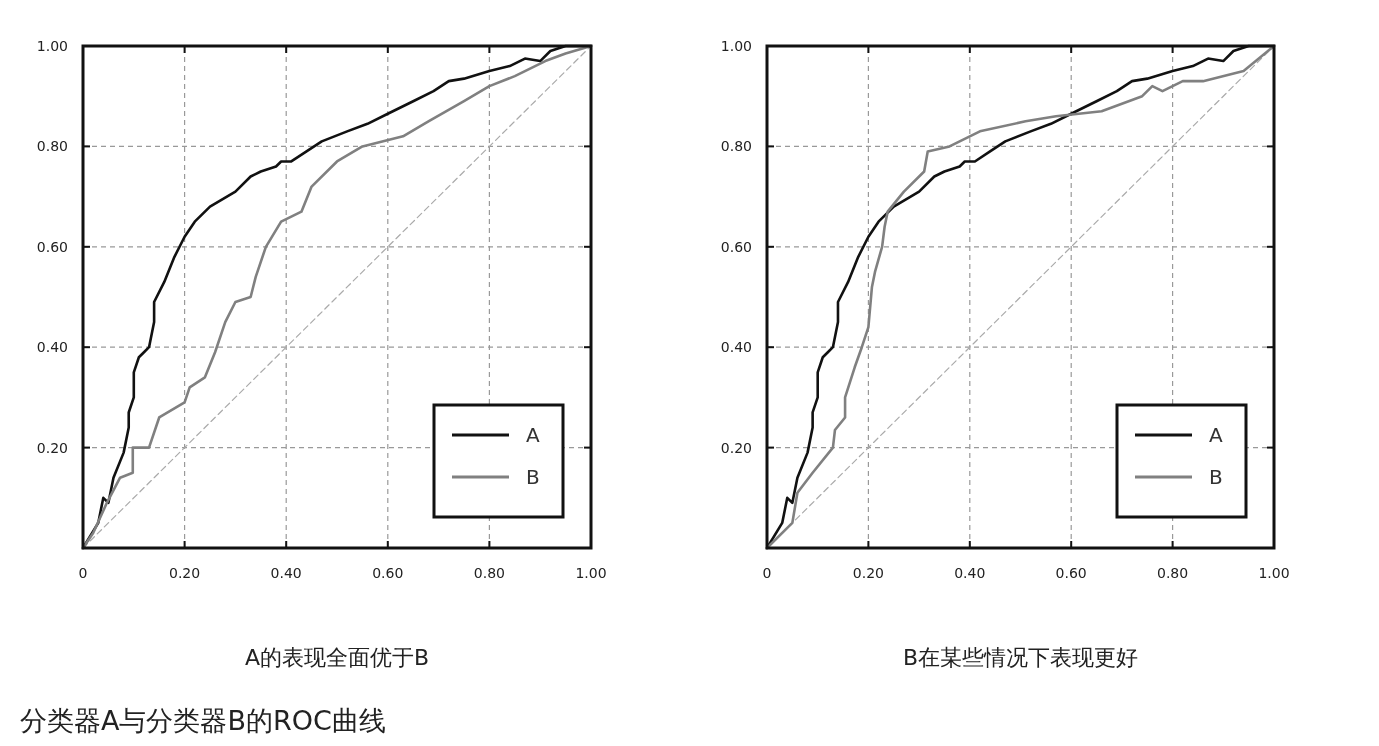 This screenshot has width=1379, height=746. Describe the element at coordinates (337, 657) in the screenshot. I see `text: A的表现全面优于B` at that location.